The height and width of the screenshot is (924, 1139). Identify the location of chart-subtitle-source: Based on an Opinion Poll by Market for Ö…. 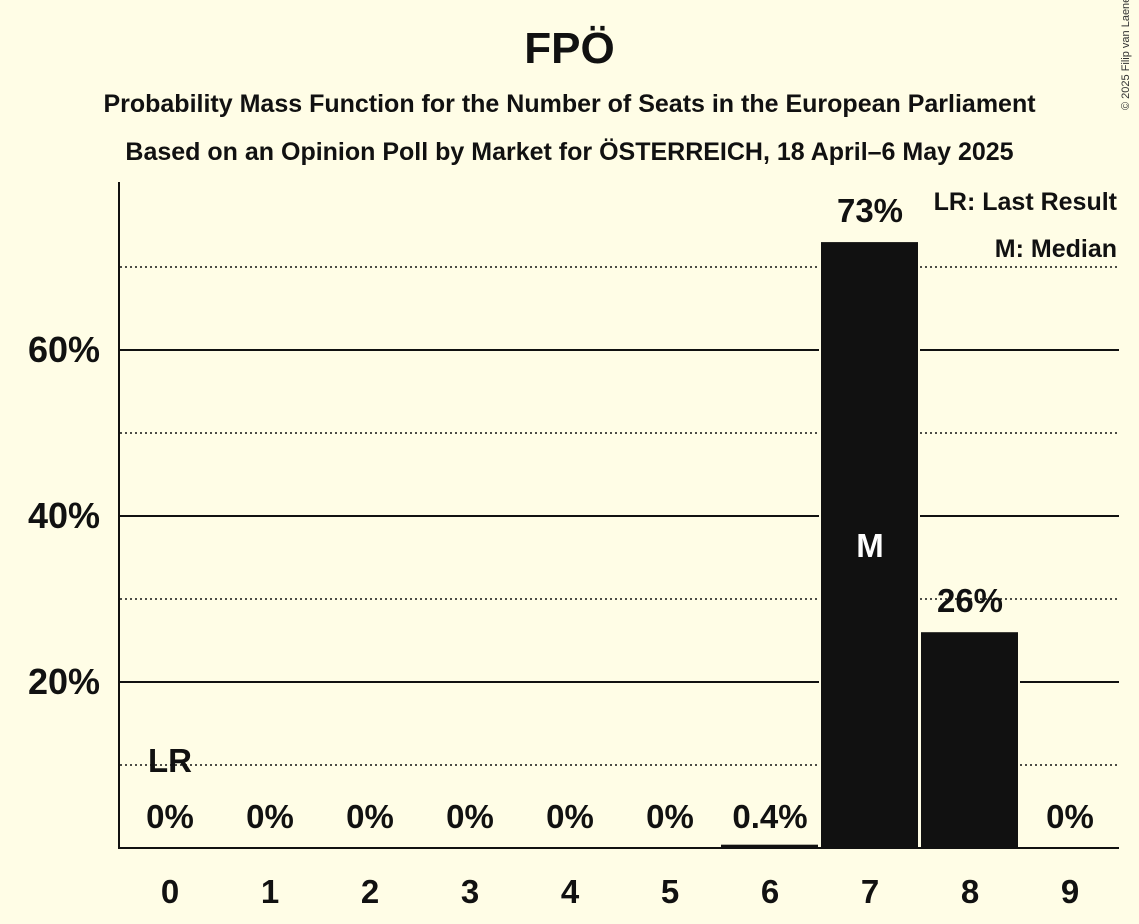
(569, 152).